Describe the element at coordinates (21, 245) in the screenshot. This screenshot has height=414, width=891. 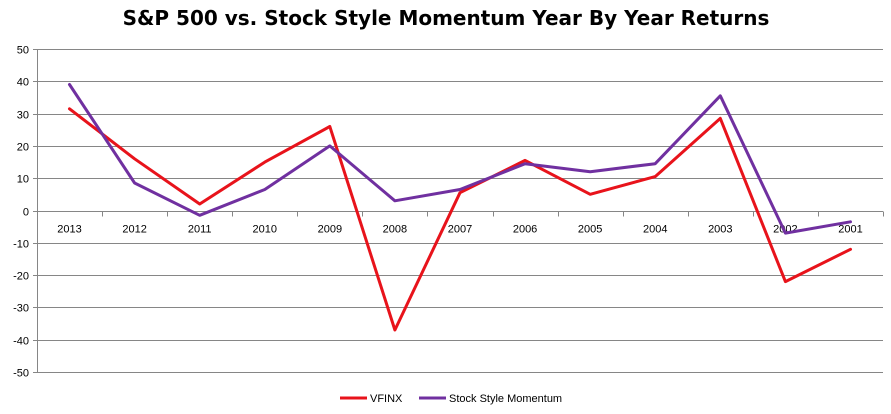
I see `y-tick-label: -10` at that location.